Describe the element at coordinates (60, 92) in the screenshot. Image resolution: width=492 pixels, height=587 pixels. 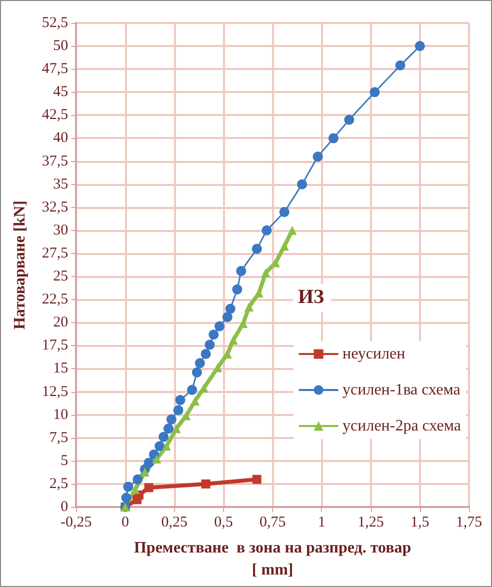
I see `y-tick-label: 45` at that location.